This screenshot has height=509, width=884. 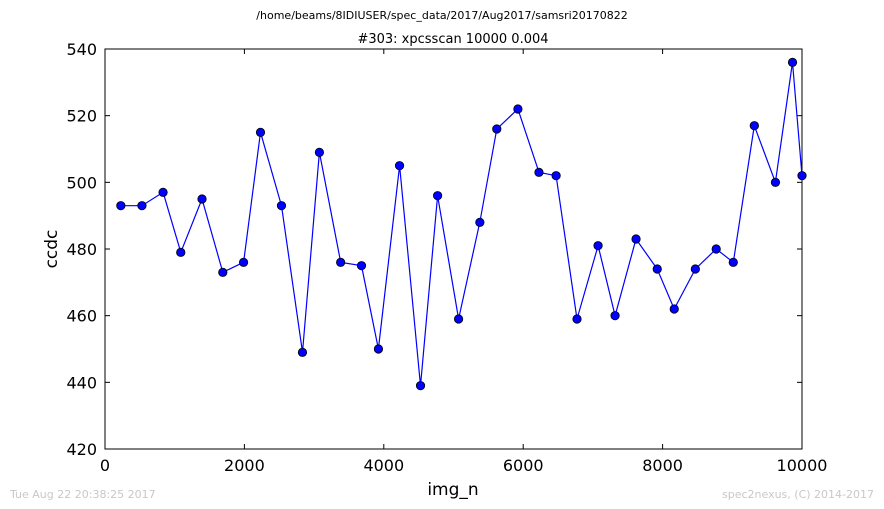 What do you see at coordinates (52, 249) in the screenshot?
I see `y-axis-label: ccdc` at bounding box center [52, 249].